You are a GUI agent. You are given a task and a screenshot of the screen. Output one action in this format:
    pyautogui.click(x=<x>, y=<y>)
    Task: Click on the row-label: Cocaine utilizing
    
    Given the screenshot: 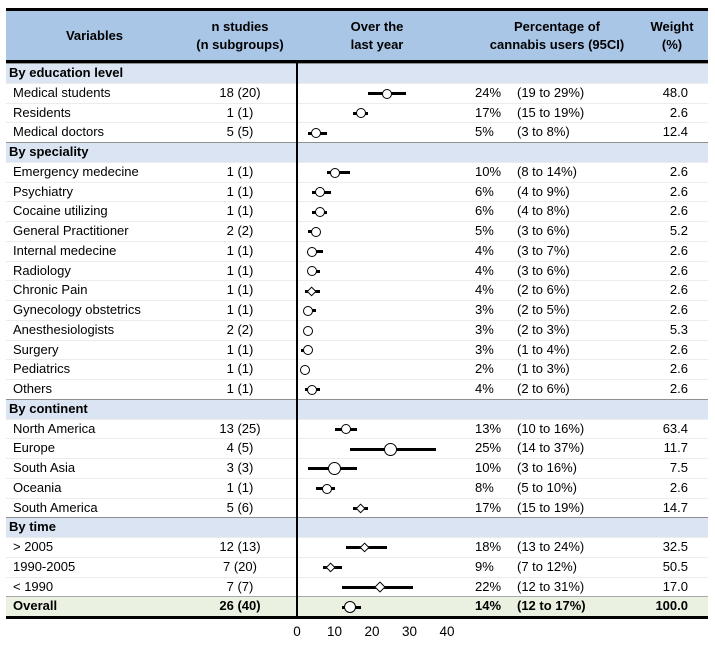 What is the action you would take?
    pyautogui.click(x=60, y=211)
    